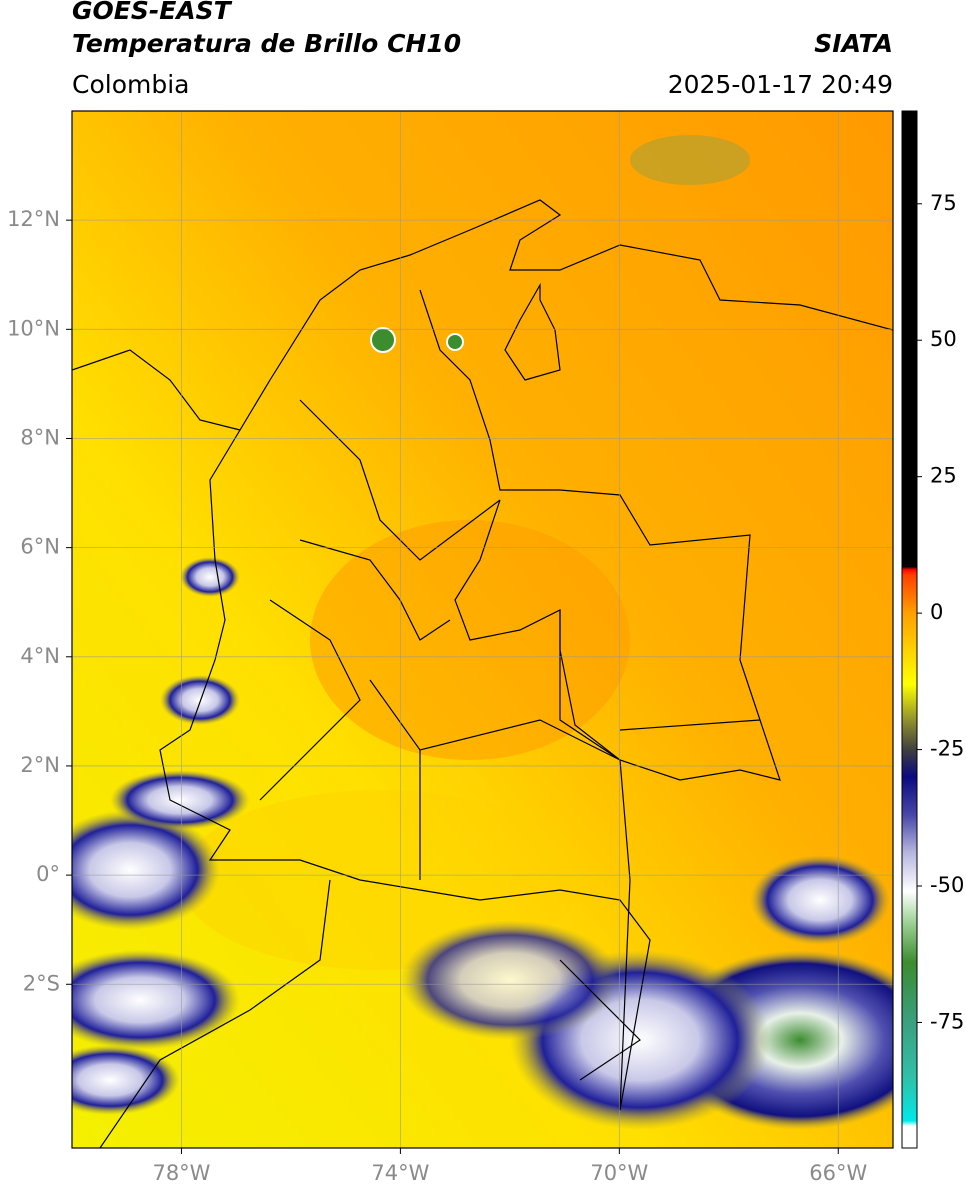 The image size is (966, 1190). What do you see at coordinates (947, 1021) in the screenshot?
I see `colorbar-tick-label: -75` at bounding box center [947, 1021].